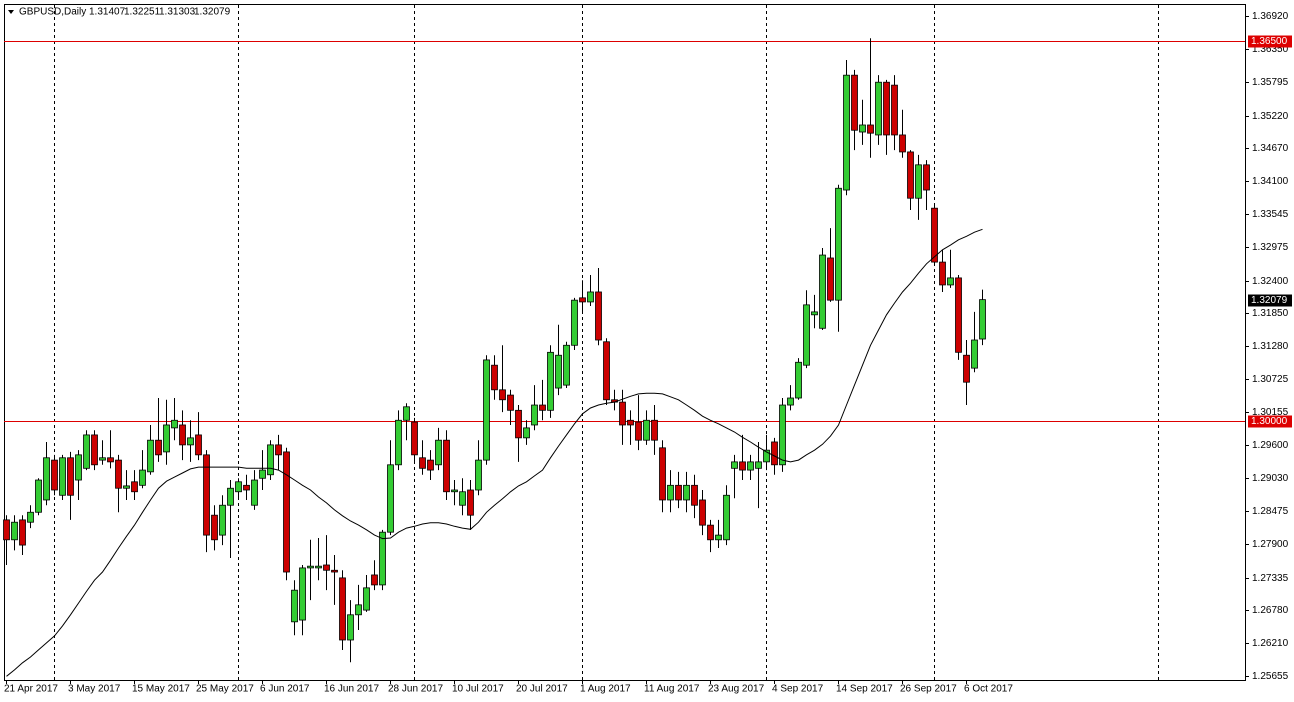 This screenshot has height=702, width=1294. Describe the element at coordinates (11, 12) in the screenshot. I see `menu-arrow` at that location.